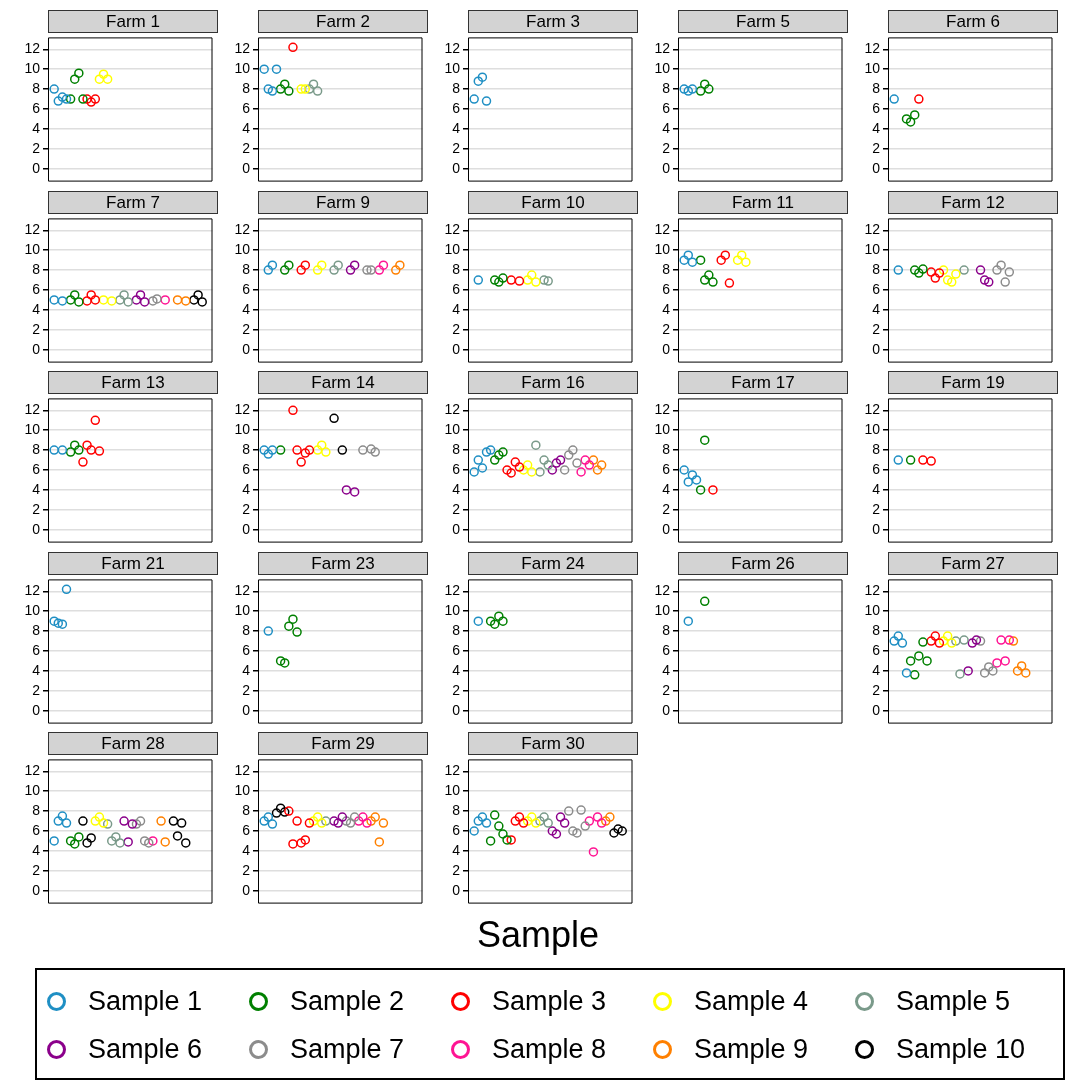  What do you see at coordinates (751, 1049) in the screenshot?
I see `legend-label: Sample 9` at bounding box center [751, 1049].